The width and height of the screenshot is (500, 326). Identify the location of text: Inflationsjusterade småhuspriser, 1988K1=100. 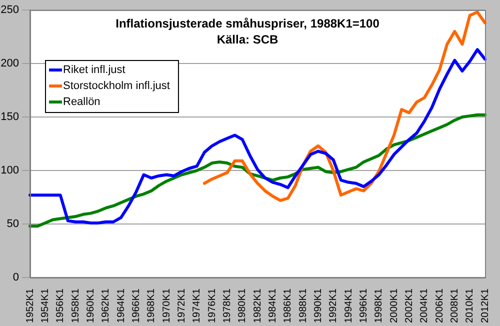
(248, 23).